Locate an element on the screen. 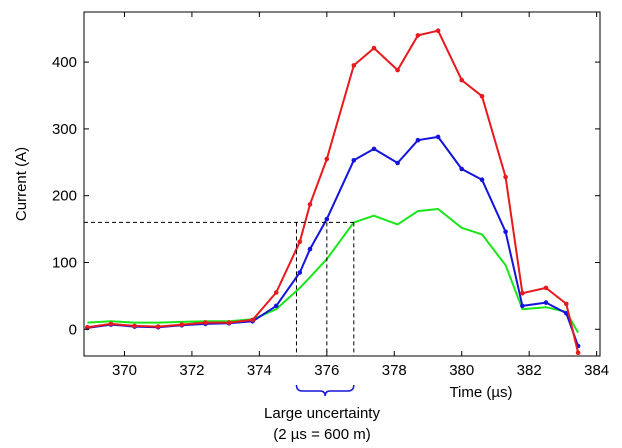  x-tick-label: 374 is located at coordinates (259, 370).